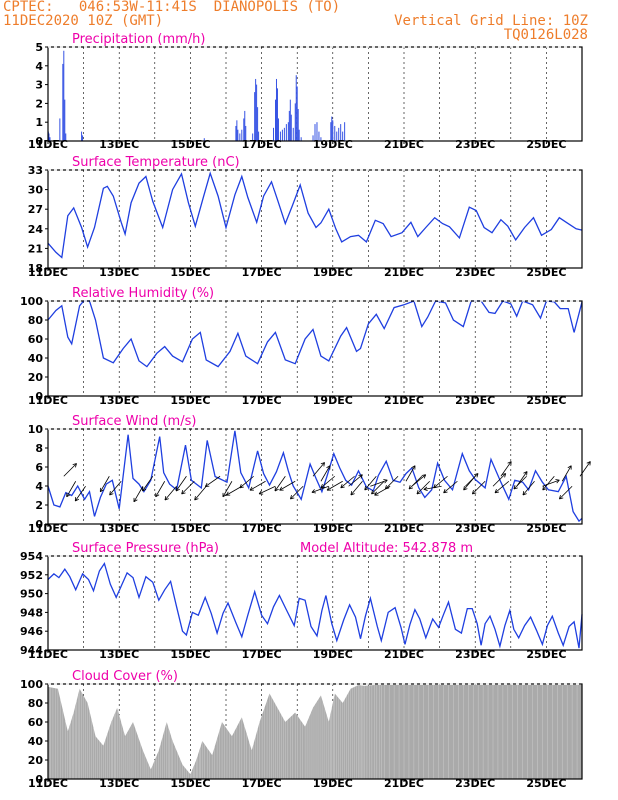 The width and height of the screenshot is (618, 800). Describe the element at coordinates (315, 348) in the screenshot. I see `panel-frame` at that location.